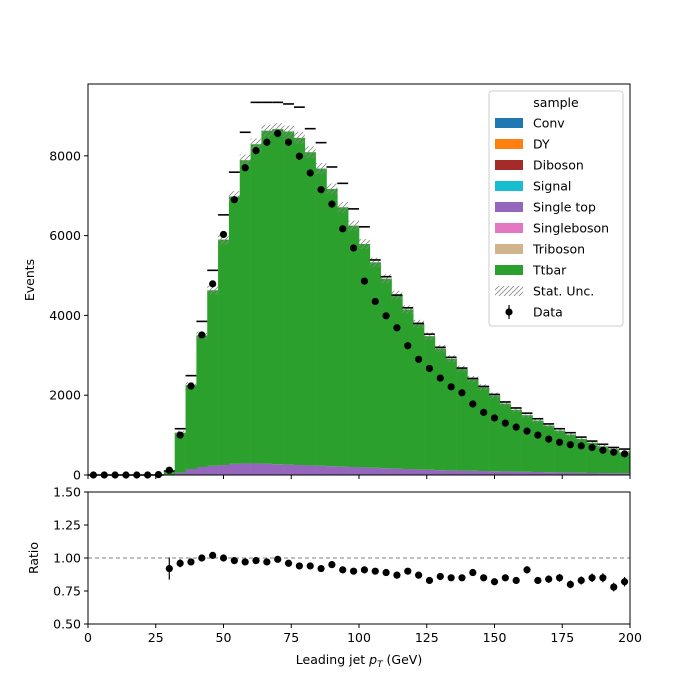  Describe the element at coordinates (564, 207) in the screenshot. I see `legend-label-single-top: Single top` at that location.